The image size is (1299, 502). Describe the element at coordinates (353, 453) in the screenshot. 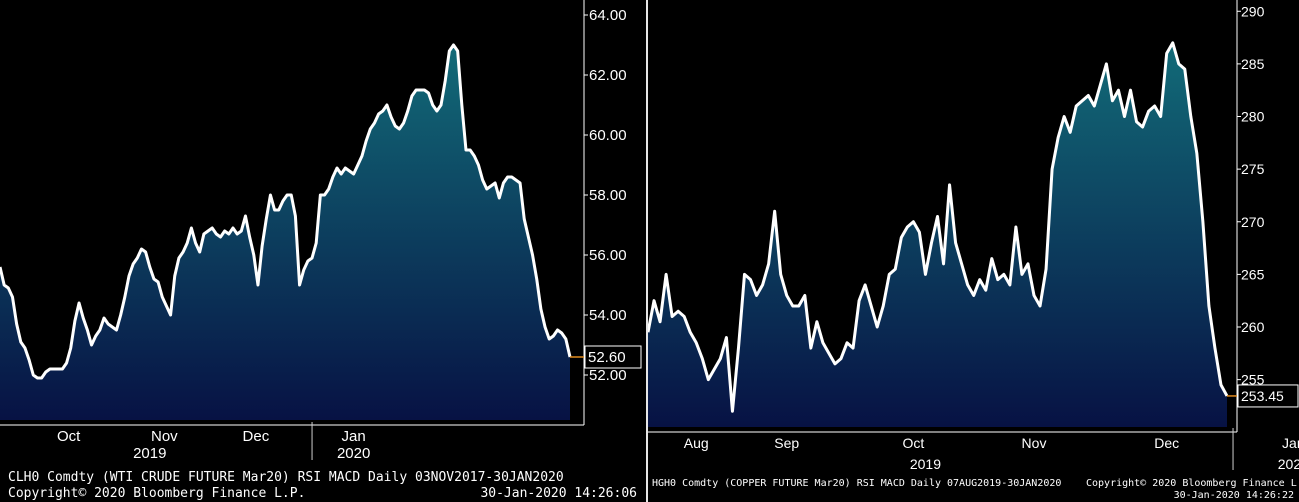

I see `wti-x-year-label: 2020` at that location.